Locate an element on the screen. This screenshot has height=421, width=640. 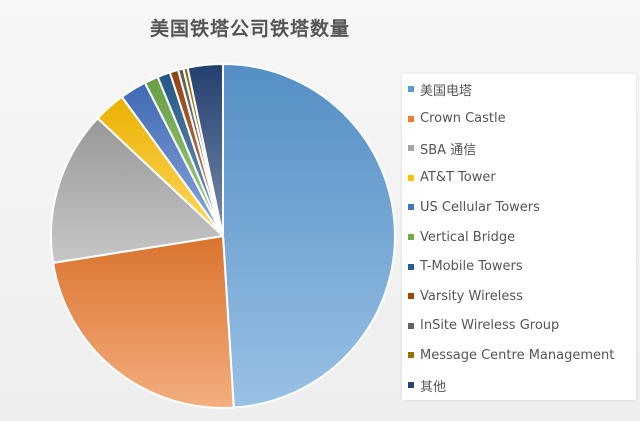
legend-label: 美国电塔 is located at coordinates (446, 91).